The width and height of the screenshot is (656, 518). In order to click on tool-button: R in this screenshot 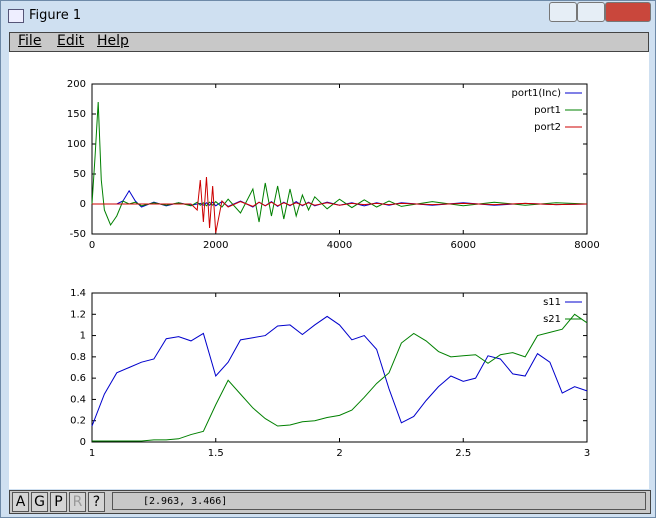, I will do `click(77, 502)`.